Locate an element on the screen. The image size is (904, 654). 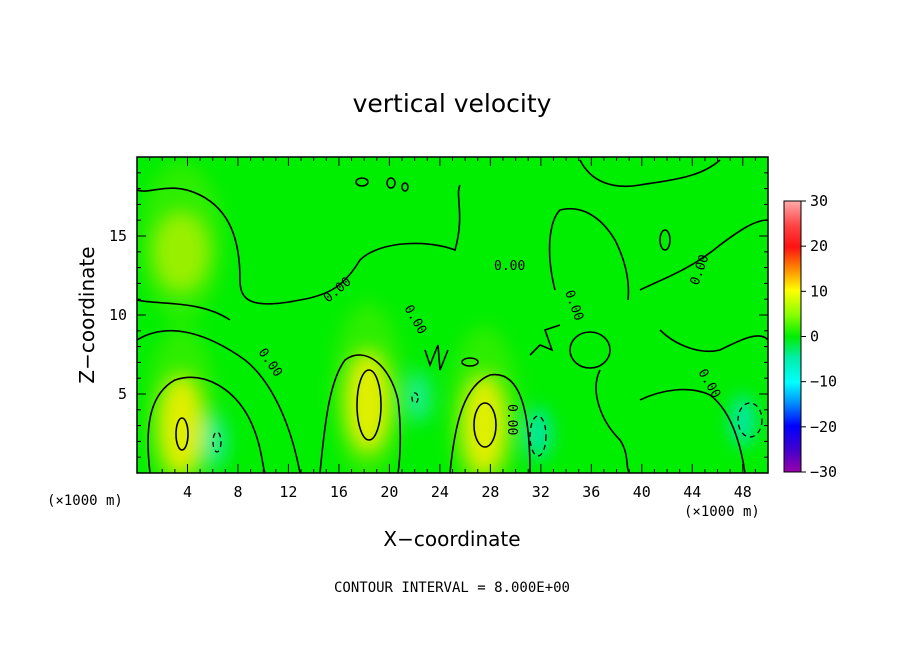
x-tick-label: 4 is located at coordinates (187, 492).